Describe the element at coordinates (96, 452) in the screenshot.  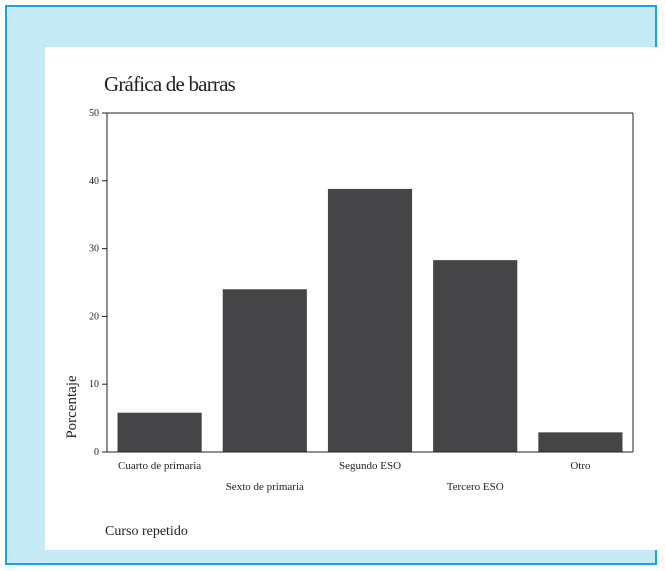
I see `y-tick-label: 0` at that location.